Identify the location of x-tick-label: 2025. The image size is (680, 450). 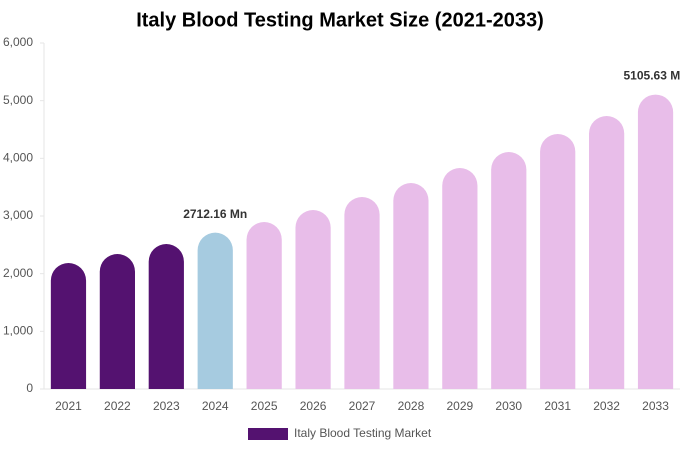
(264, 406).